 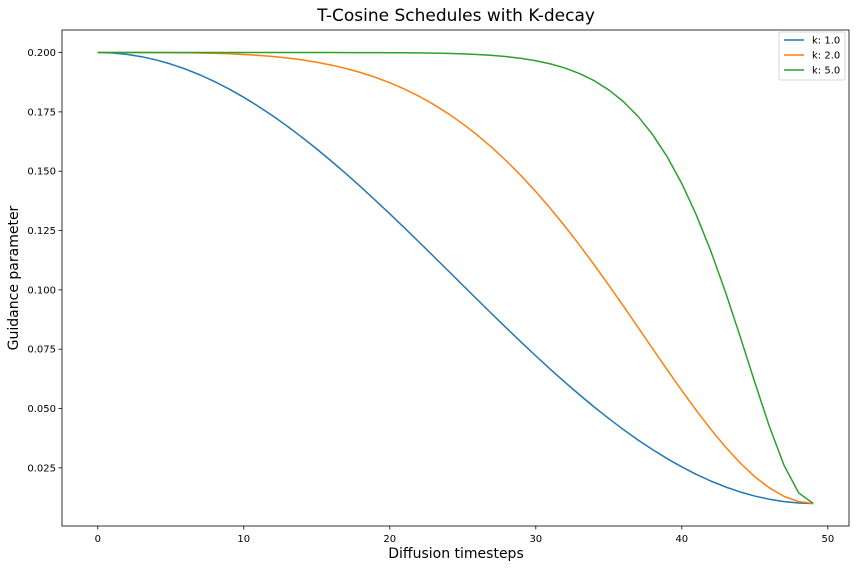 What do you see at coordinates (455, 554) in the screenshot?
I see `x-axis-label: Diffusion timesteps` at bounding box center [455, 554].